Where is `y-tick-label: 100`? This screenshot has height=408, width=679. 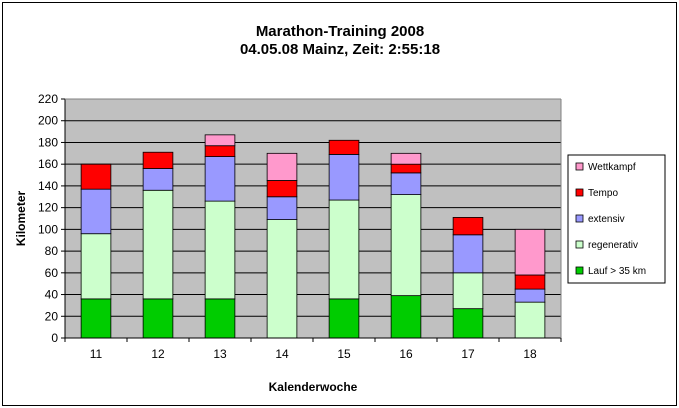 y-tick-label: 100 is located at coordinates (48, 229).